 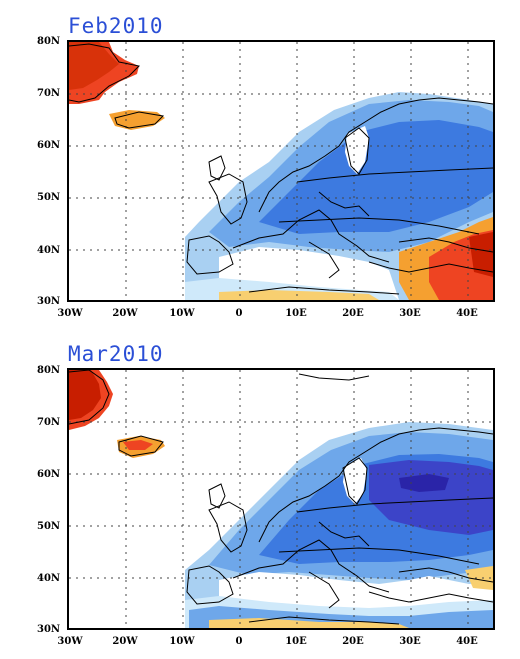 I want to click on panel-title: Mar2010, so click(x=116, y=354).